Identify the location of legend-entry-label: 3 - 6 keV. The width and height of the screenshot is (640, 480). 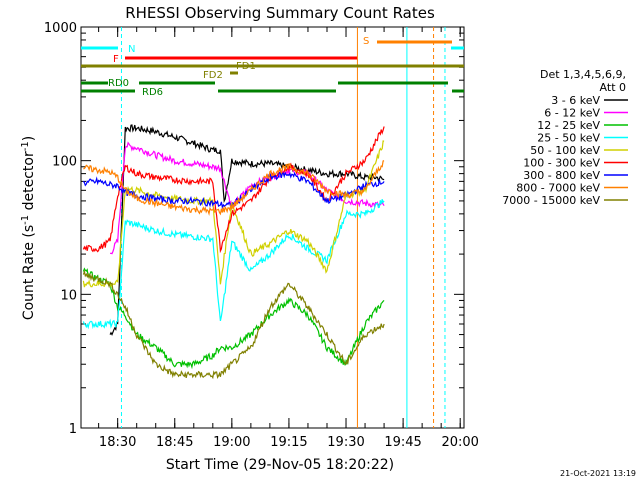
(575, 100).